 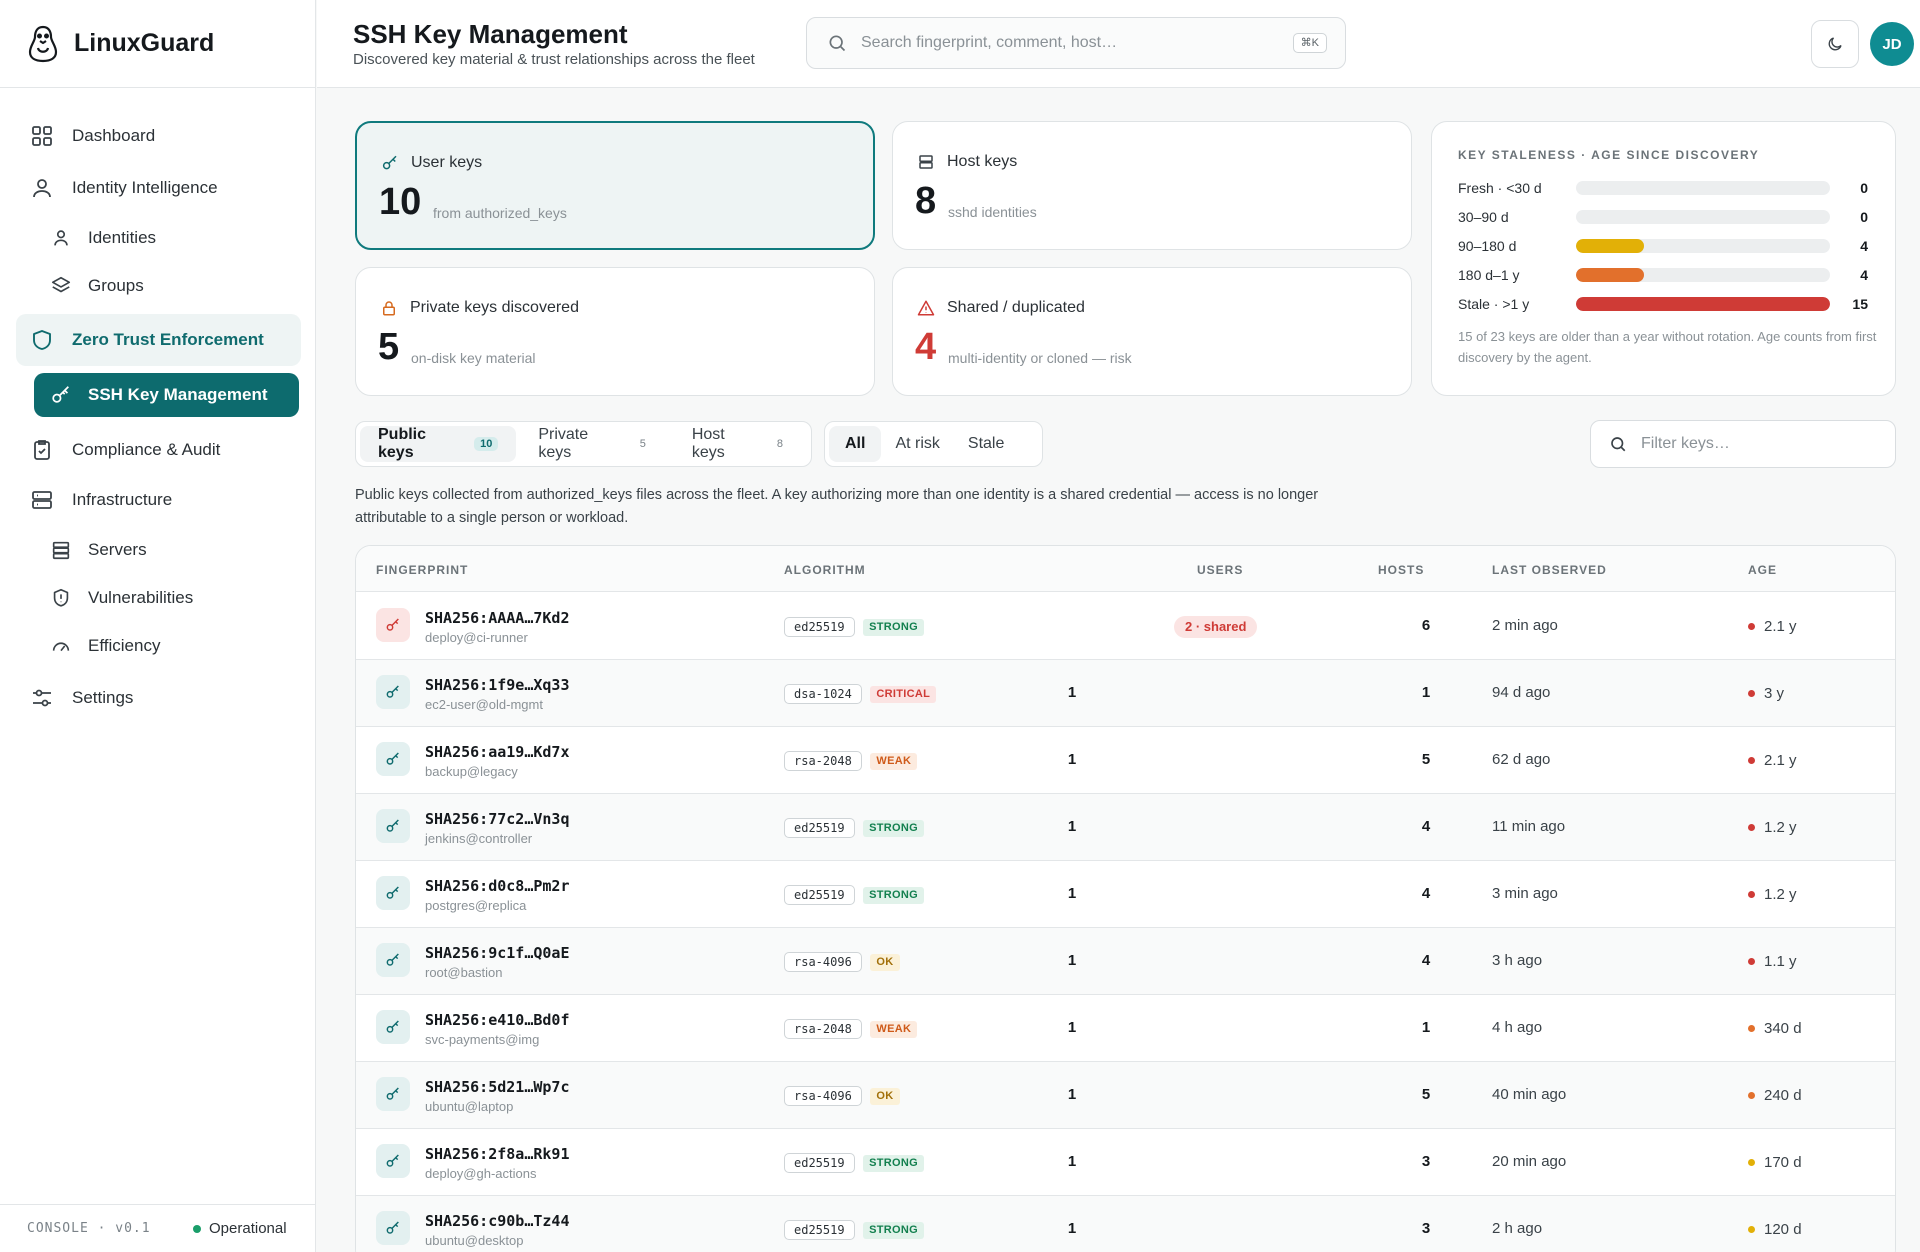 I want to click on col-hosts: HOSTS, so click(x=1401, y=570).